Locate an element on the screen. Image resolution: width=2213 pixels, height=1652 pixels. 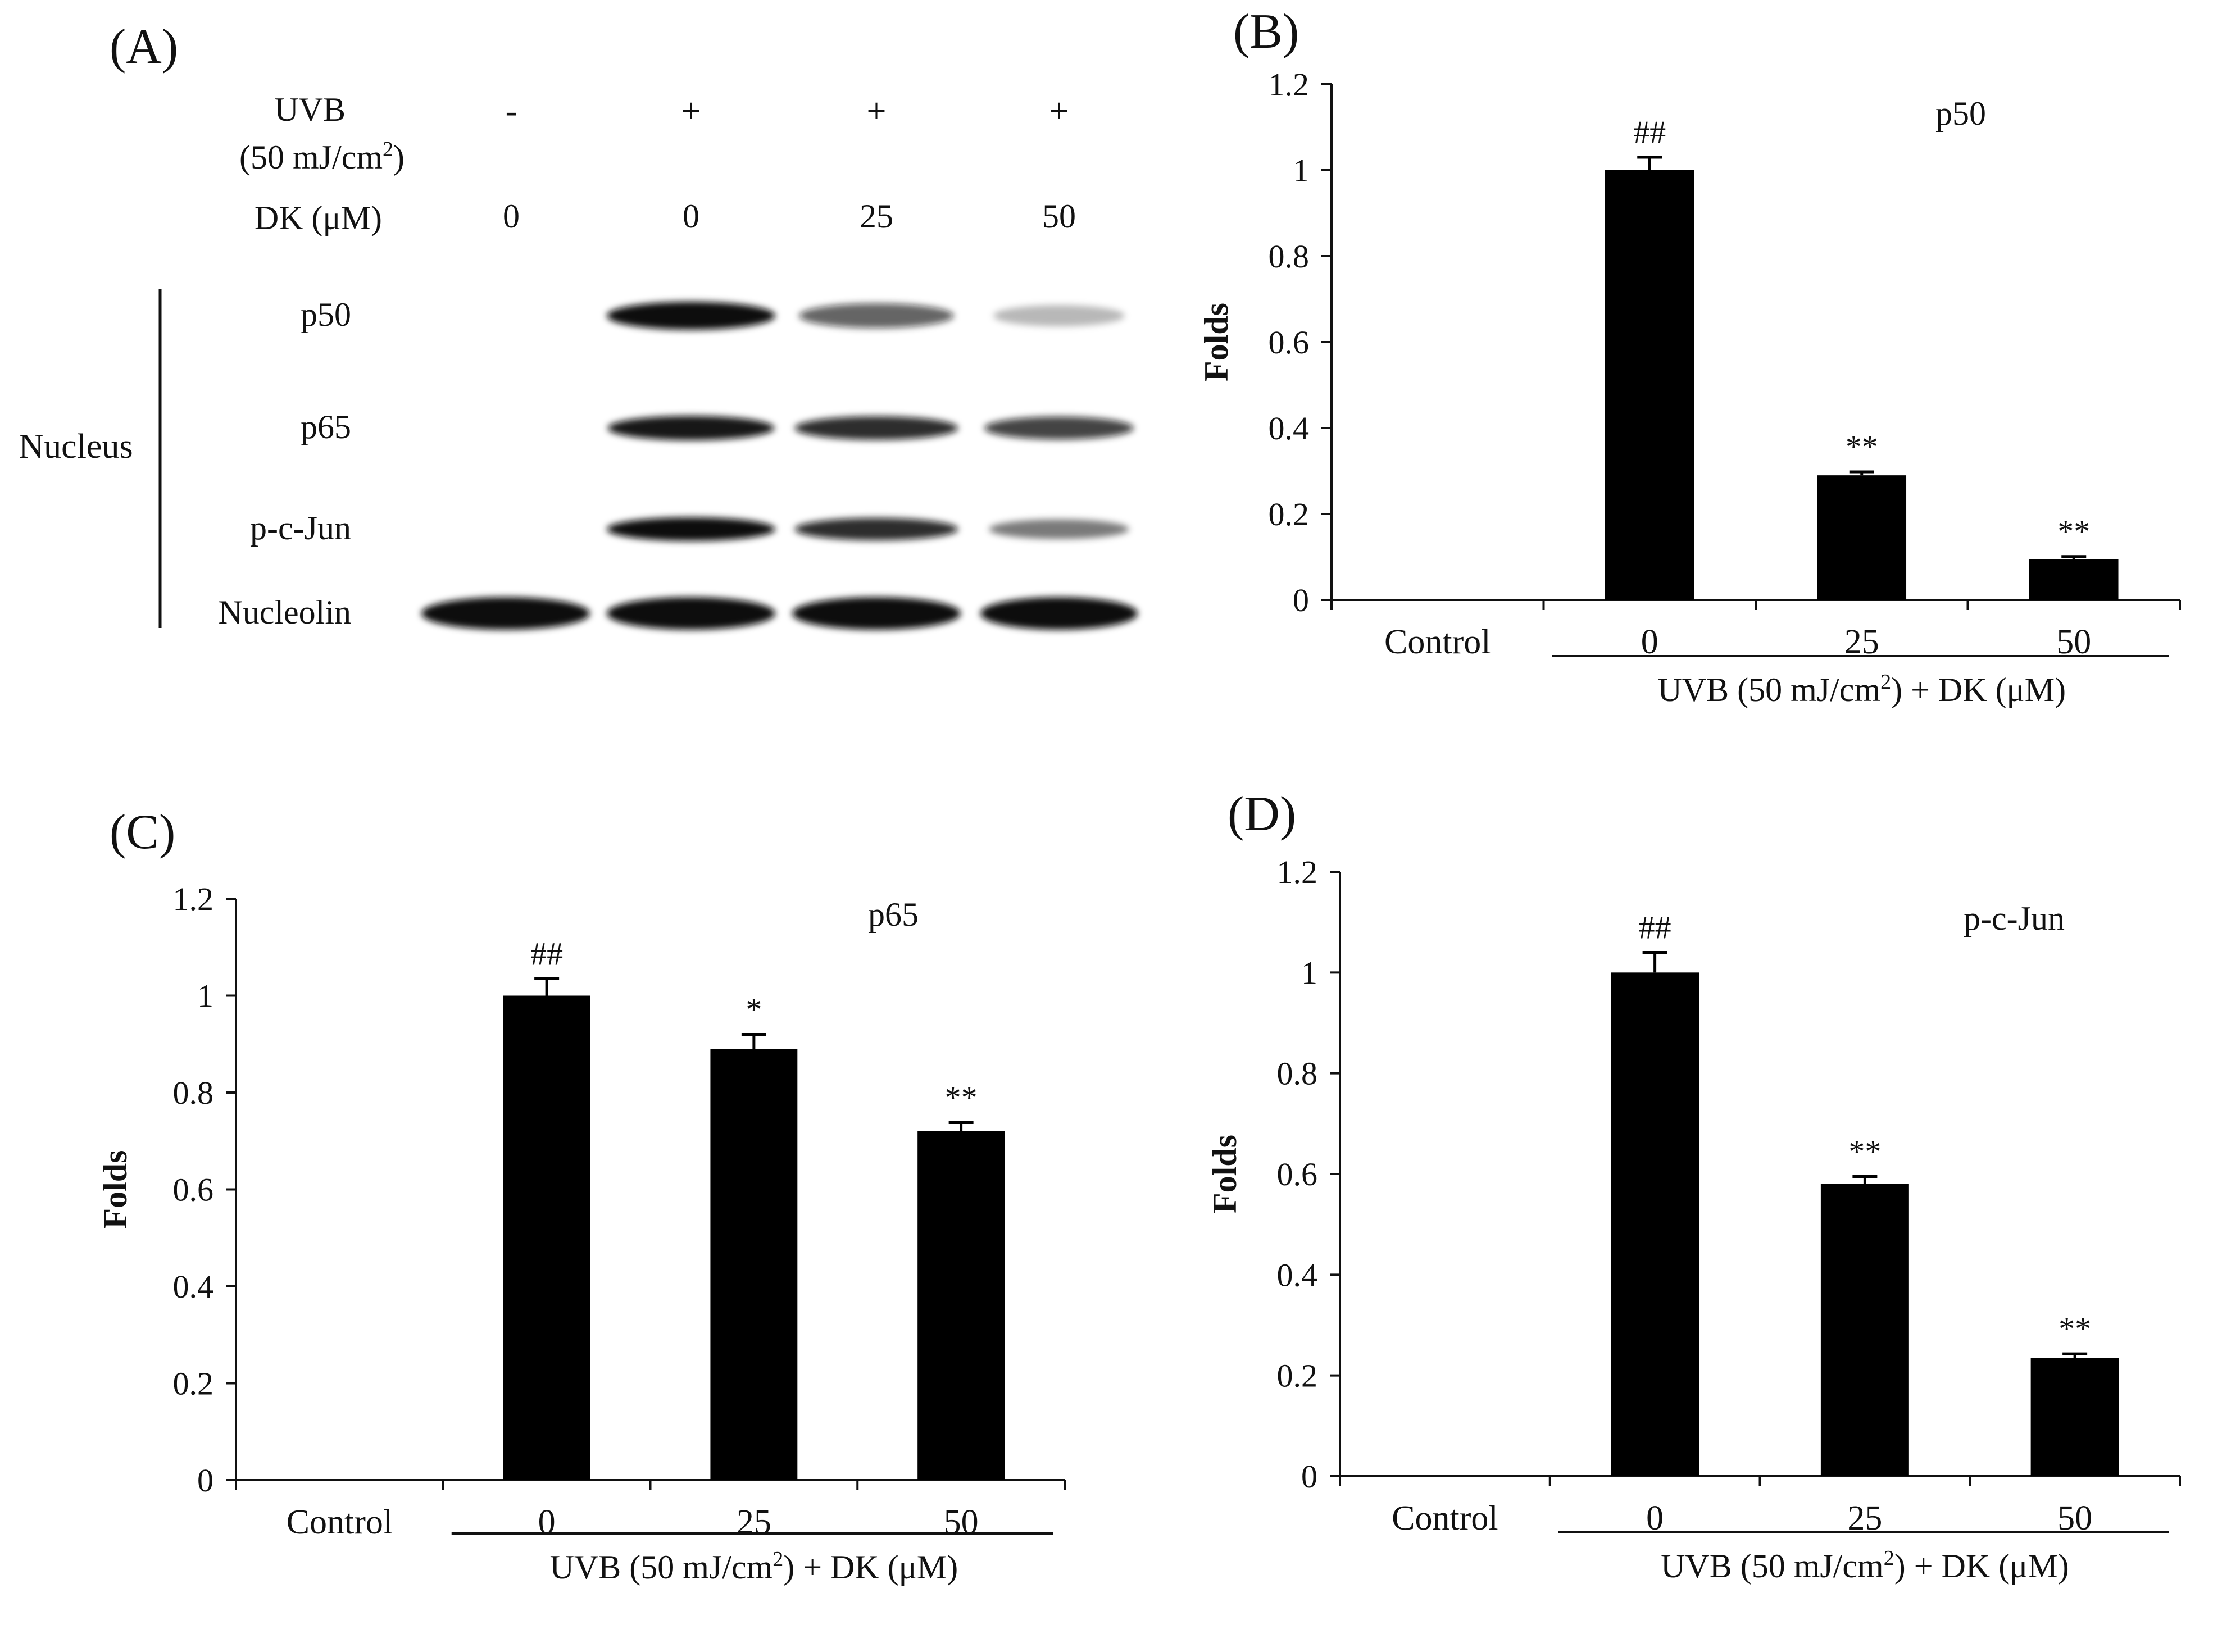
band-label-2: p-c-Jun is located at coordinates (300, 528).